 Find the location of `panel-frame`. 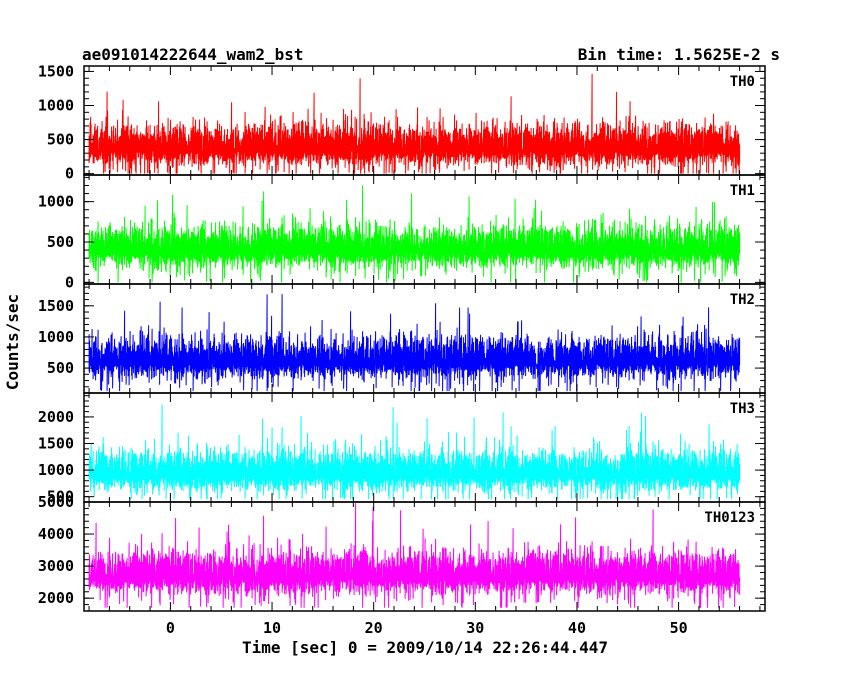

panel-frame is located at coordinates (424, 556).